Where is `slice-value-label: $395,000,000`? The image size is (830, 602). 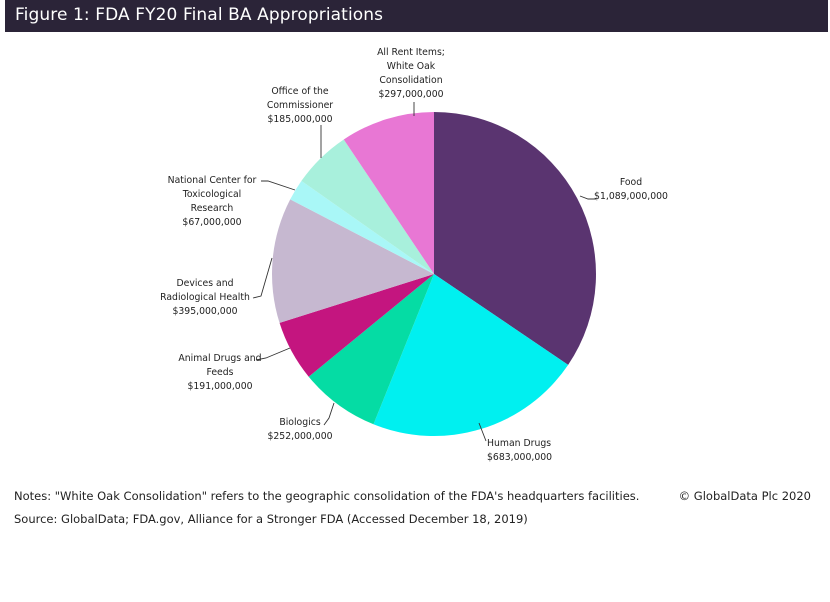
slice-value-label: $395,000,000 is located at coordinates (204, 311).